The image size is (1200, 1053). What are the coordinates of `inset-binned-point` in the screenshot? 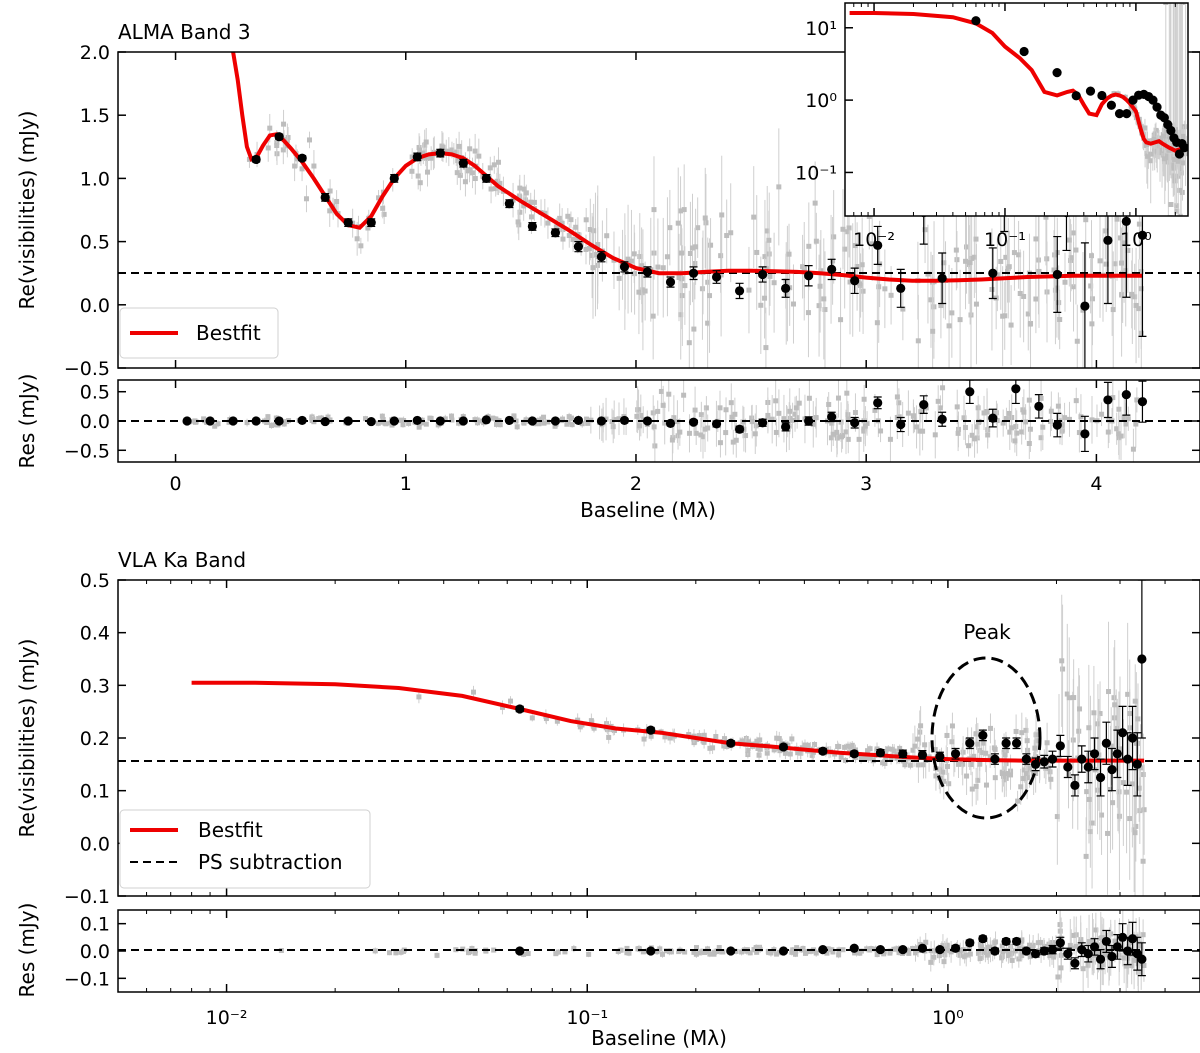 It's located at (1111, 105).